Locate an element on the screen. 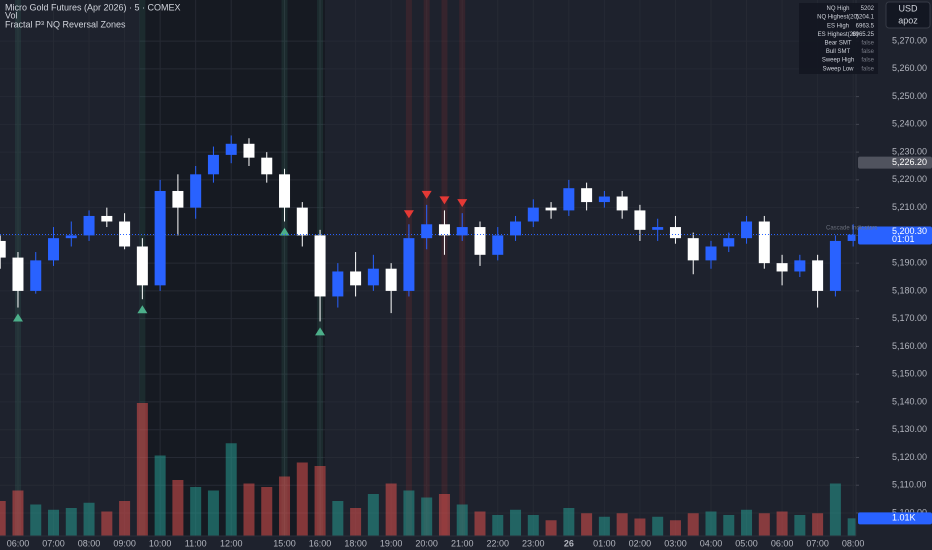  indicator-title: Fractal P³ NQ Reversal Zones is located at coordinates (65, 24).